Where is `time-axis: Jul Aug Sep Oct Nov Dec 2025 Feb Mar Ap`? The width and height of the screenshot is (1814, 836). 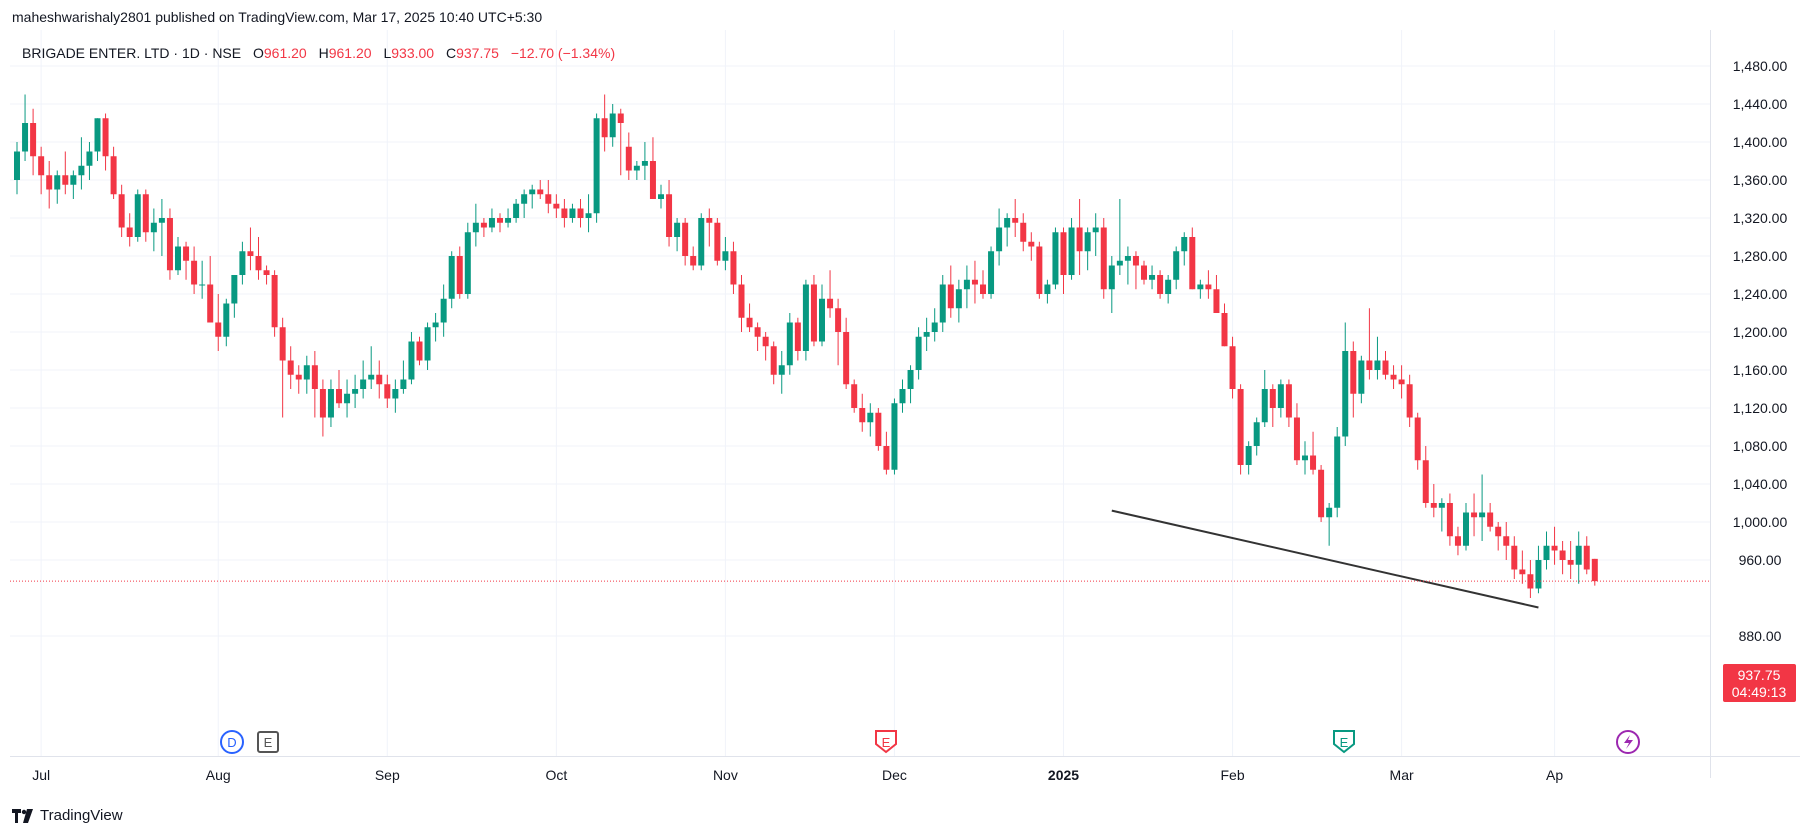 time-axis: Jul Aug Sep Oct Nov Dec 2025 Feb Mar Ap is located at coordinates (797, 775).